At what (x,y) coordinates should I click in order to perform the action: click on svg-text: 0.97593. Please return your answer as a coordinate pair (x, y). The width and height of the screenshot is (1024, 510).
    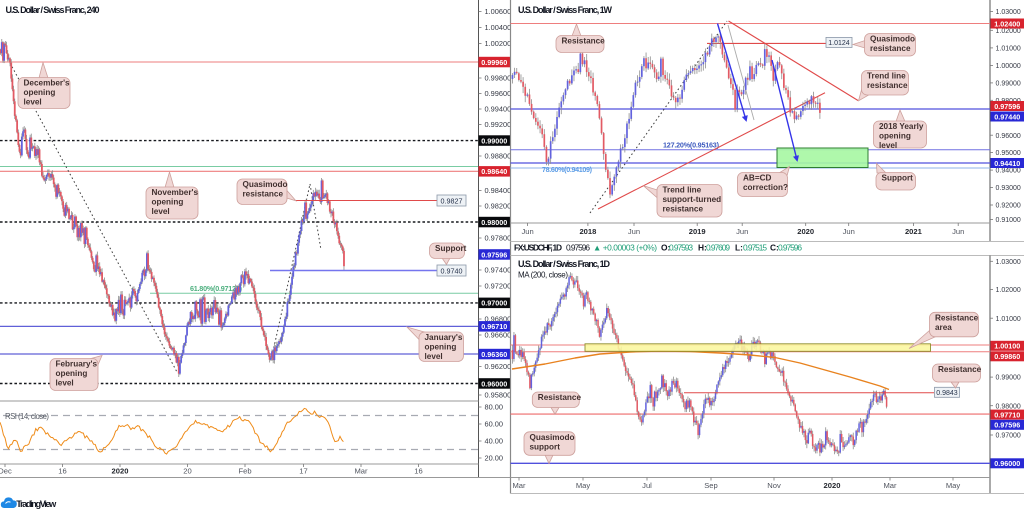
    Looking at the image, I should click on (681, 248).